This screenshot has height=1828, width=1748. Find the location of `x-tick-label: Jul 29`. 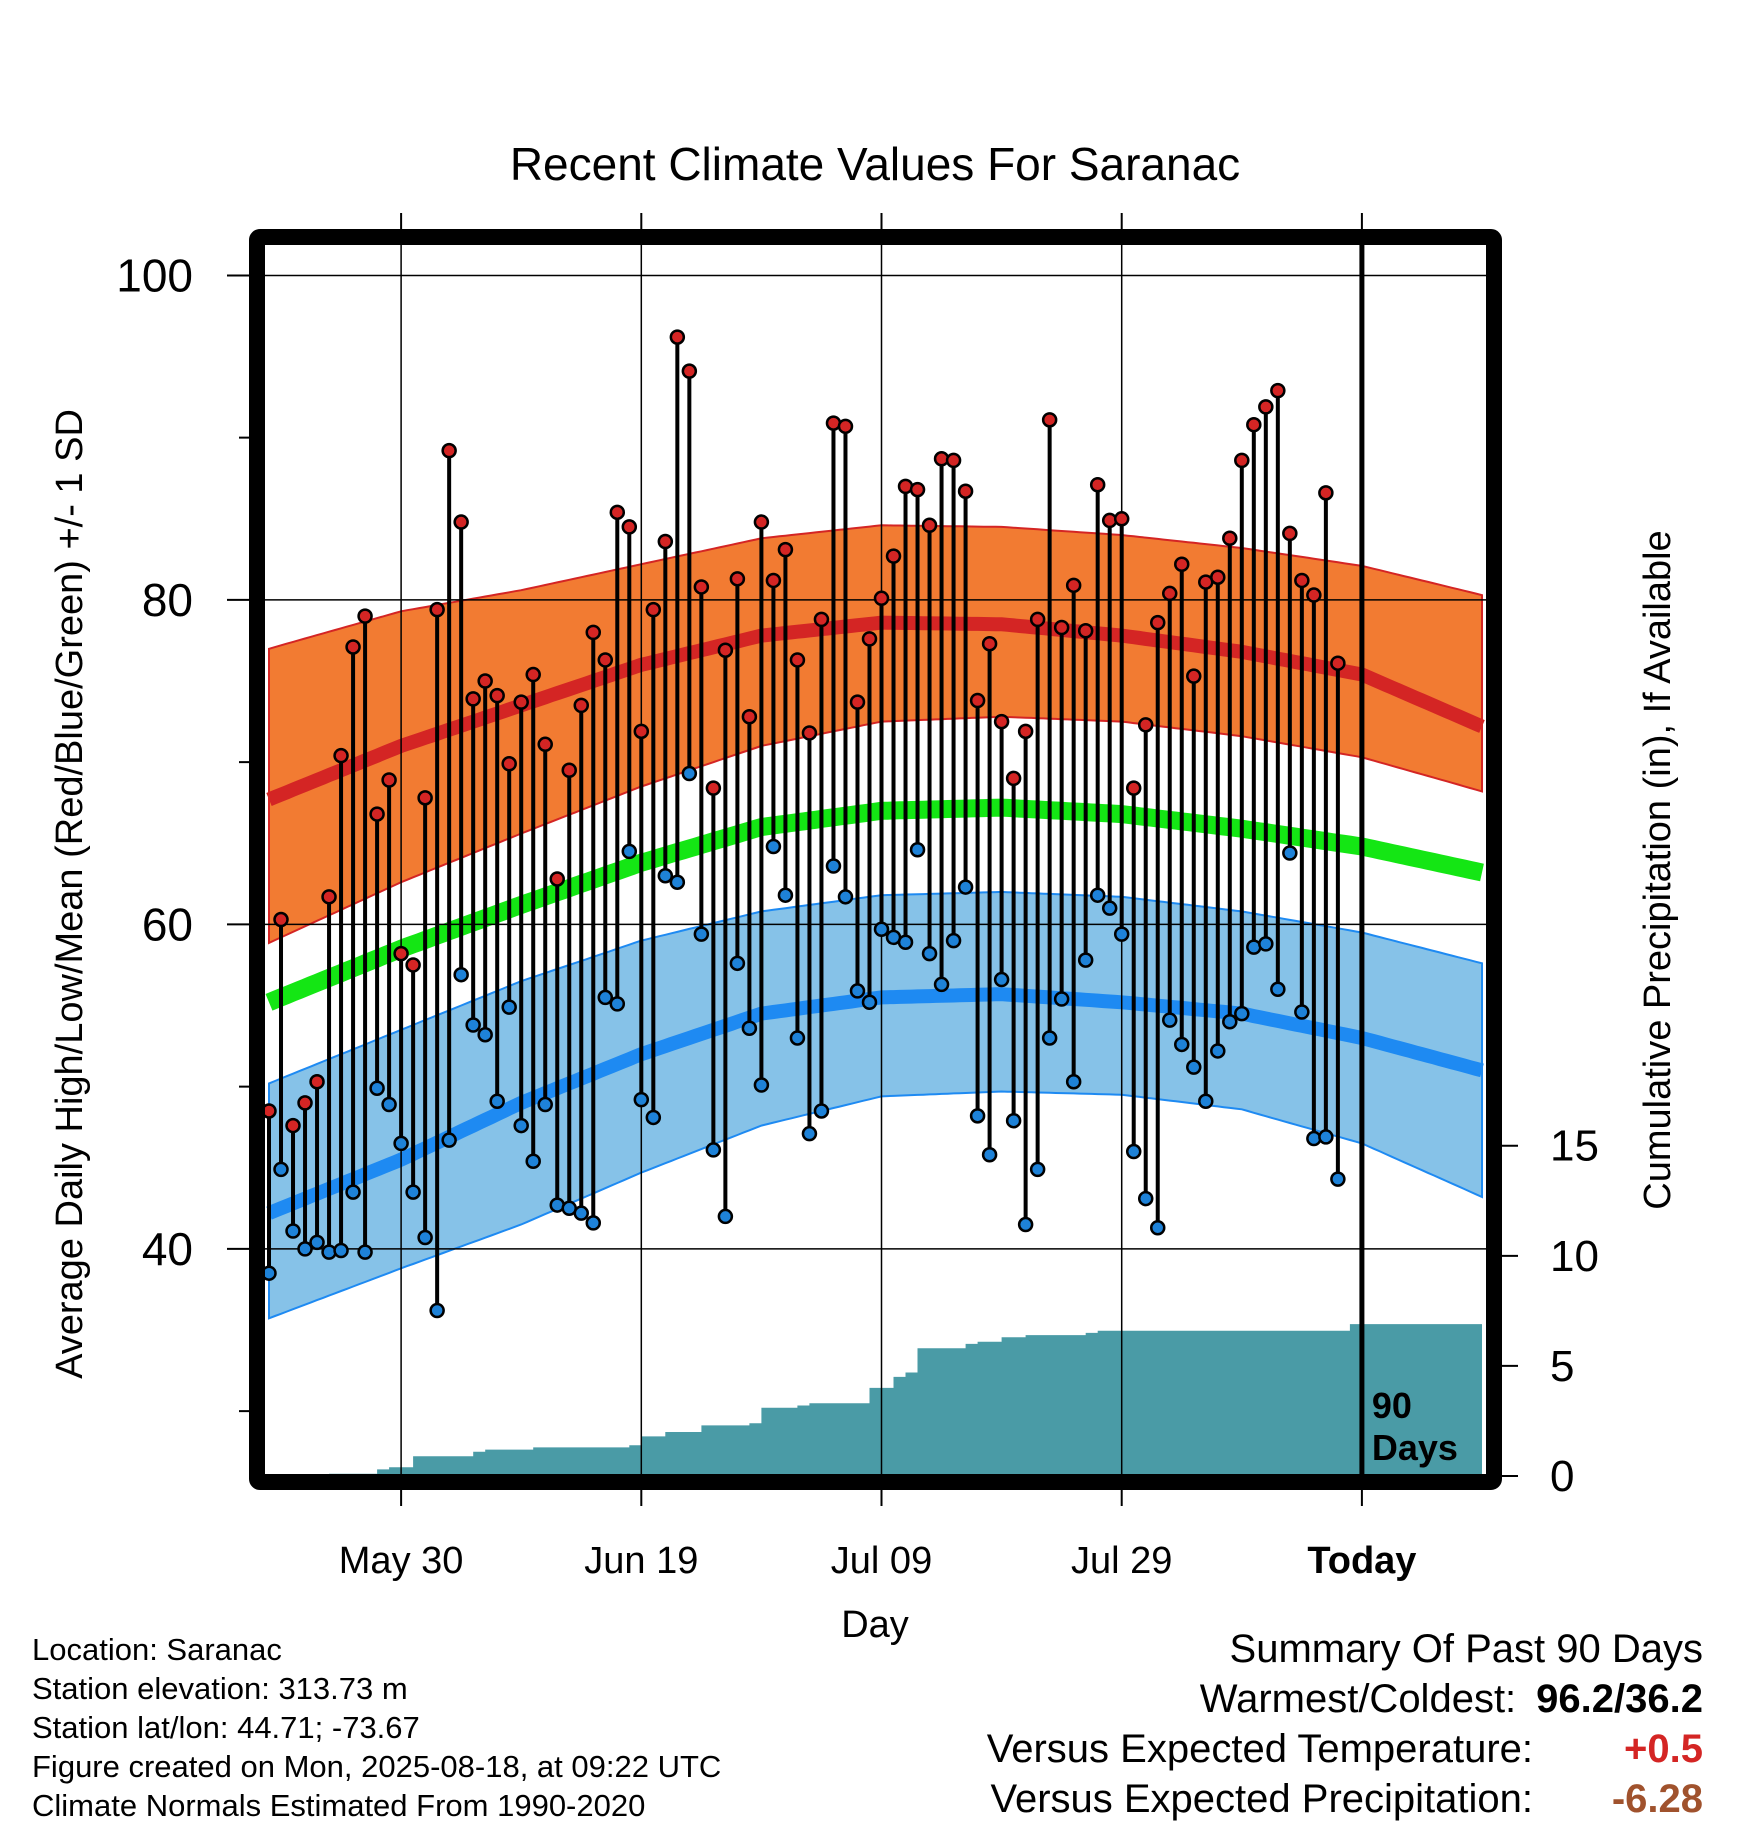

x-tick-label: Jul 29 is located at coordinates (1121, 1561).